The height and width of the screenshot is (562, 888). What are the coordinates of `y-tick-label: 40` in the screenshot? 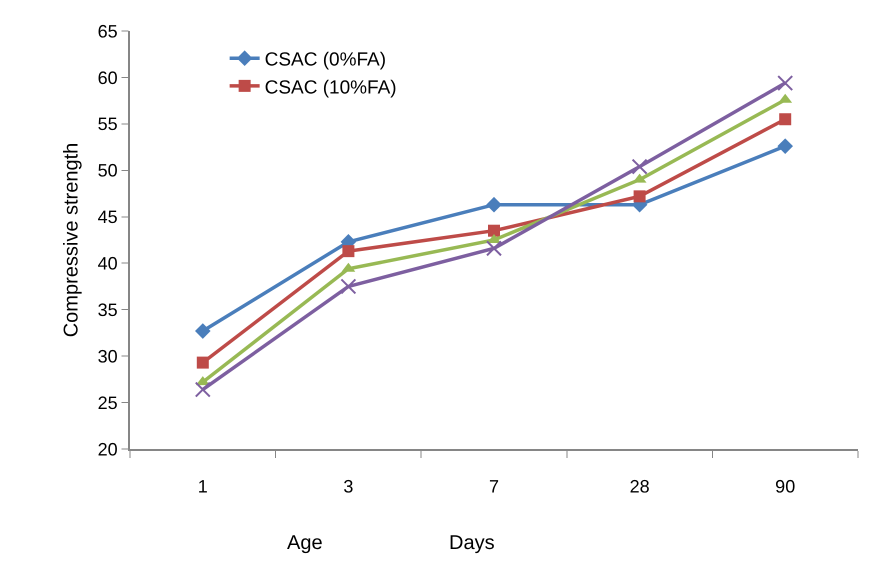 It's located at (108, 264).